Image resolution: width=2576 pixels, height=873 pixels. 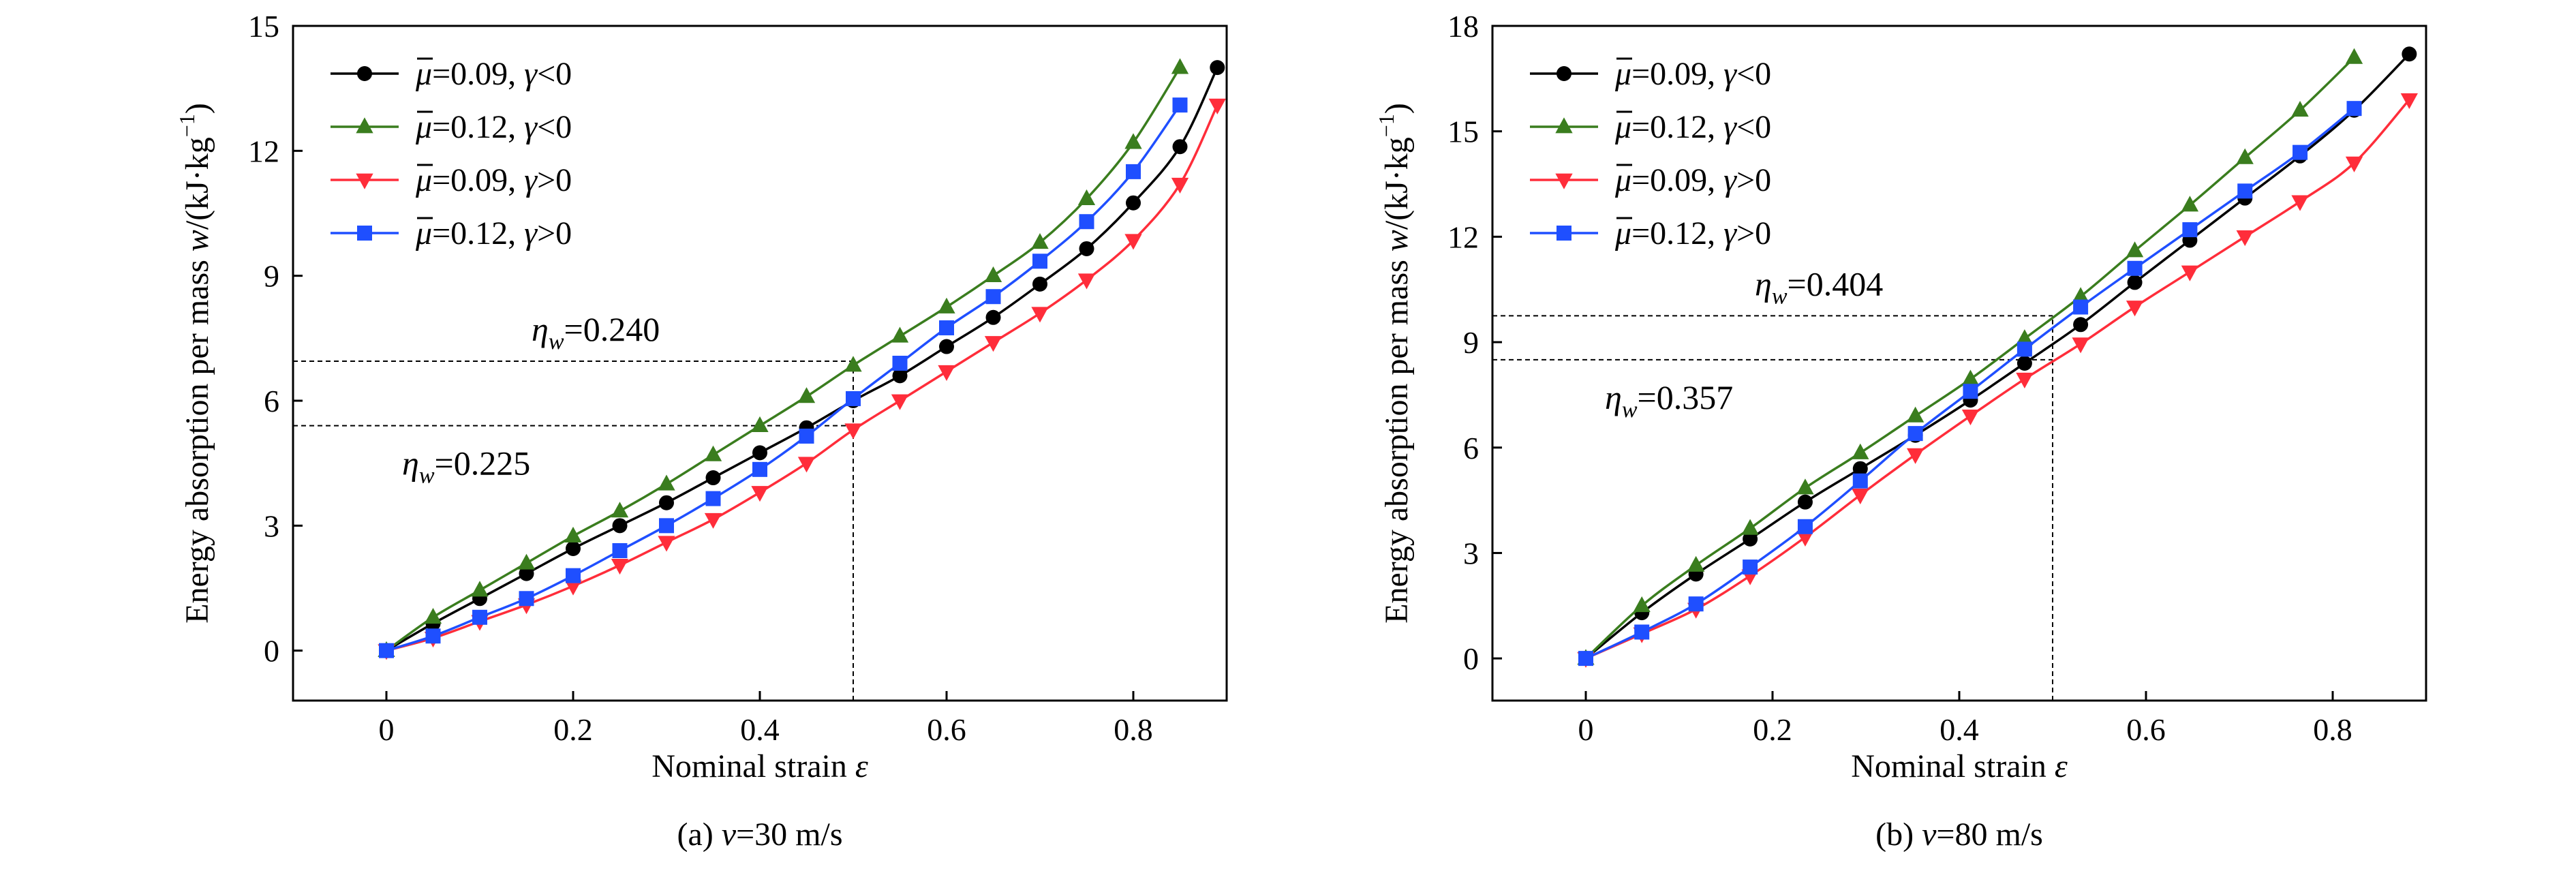 What do you see at coordinates (1471, 342) in the screenshot?
I see `y-tick-label: 9` at bounding box center [1471, 342].